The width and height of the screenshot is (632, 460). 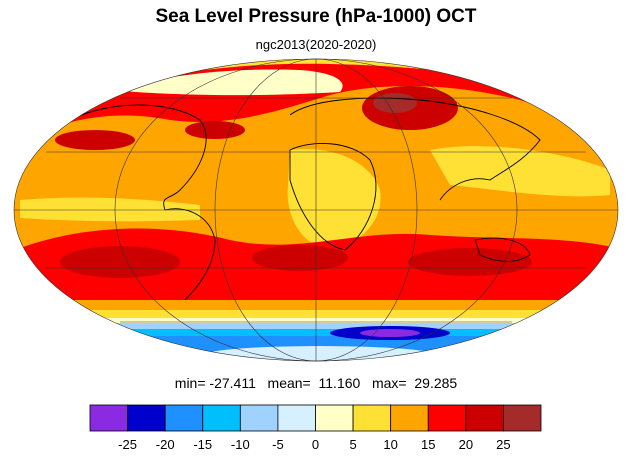 I want to click on min-label: min=, so click(x=190, y=383).